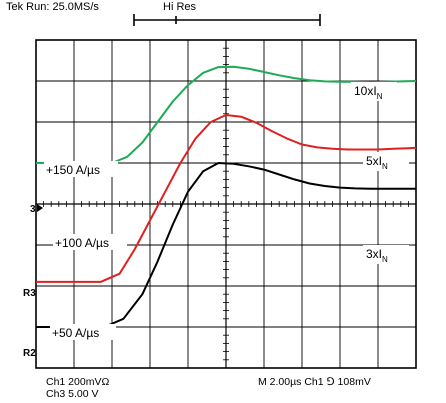 Image resolution: width=446 pixels, height=403 pixels. I want to click on acquisition-mode: Hi Res, so click(180, 7).